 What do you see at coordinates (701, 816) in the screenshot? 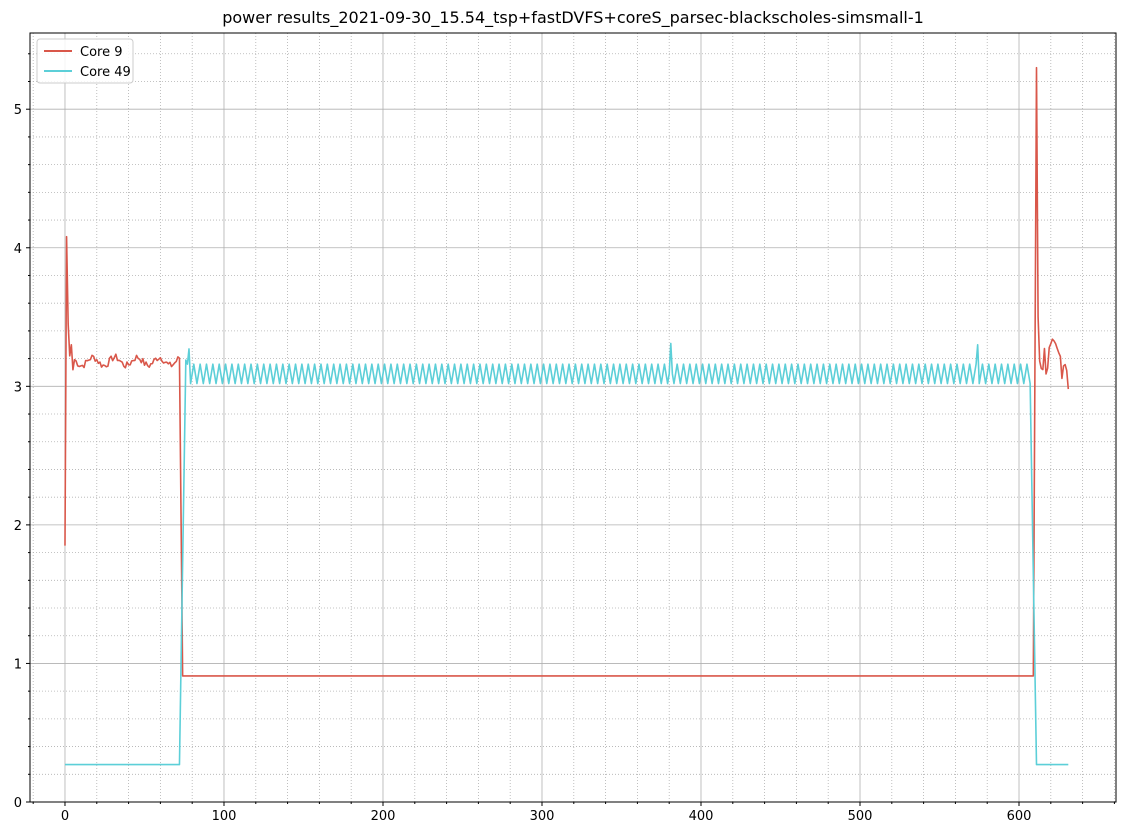
I see `x-tick-label: 400` at bounding box center [701, 816].